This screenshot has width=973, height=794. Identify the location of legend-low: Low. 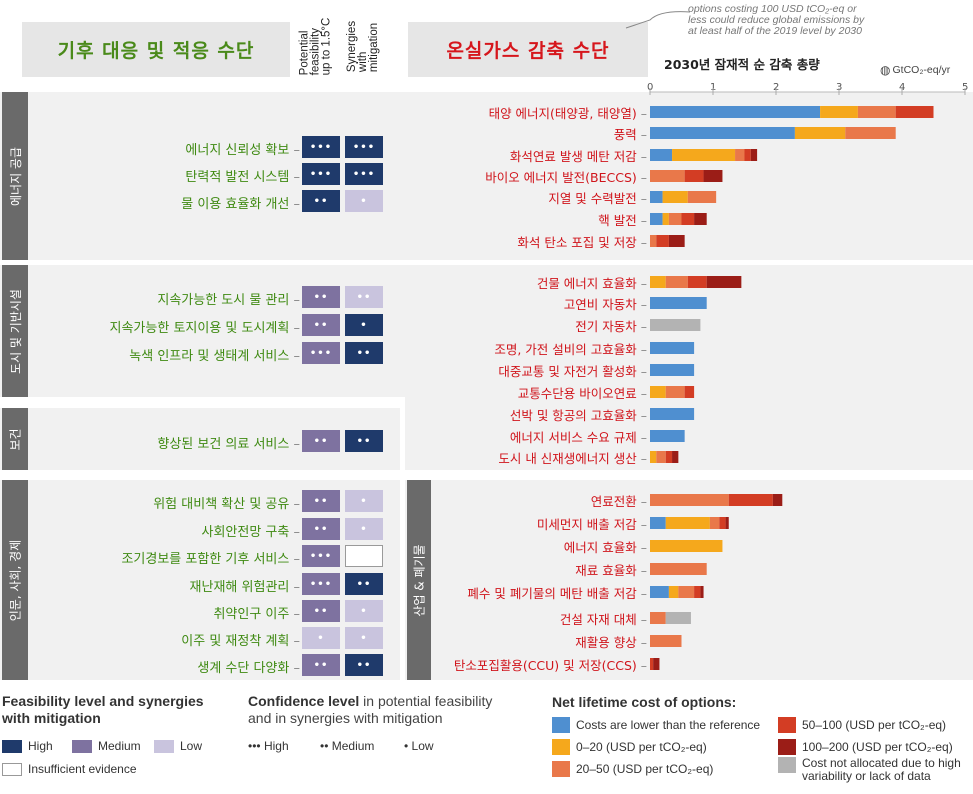
(178, 746).